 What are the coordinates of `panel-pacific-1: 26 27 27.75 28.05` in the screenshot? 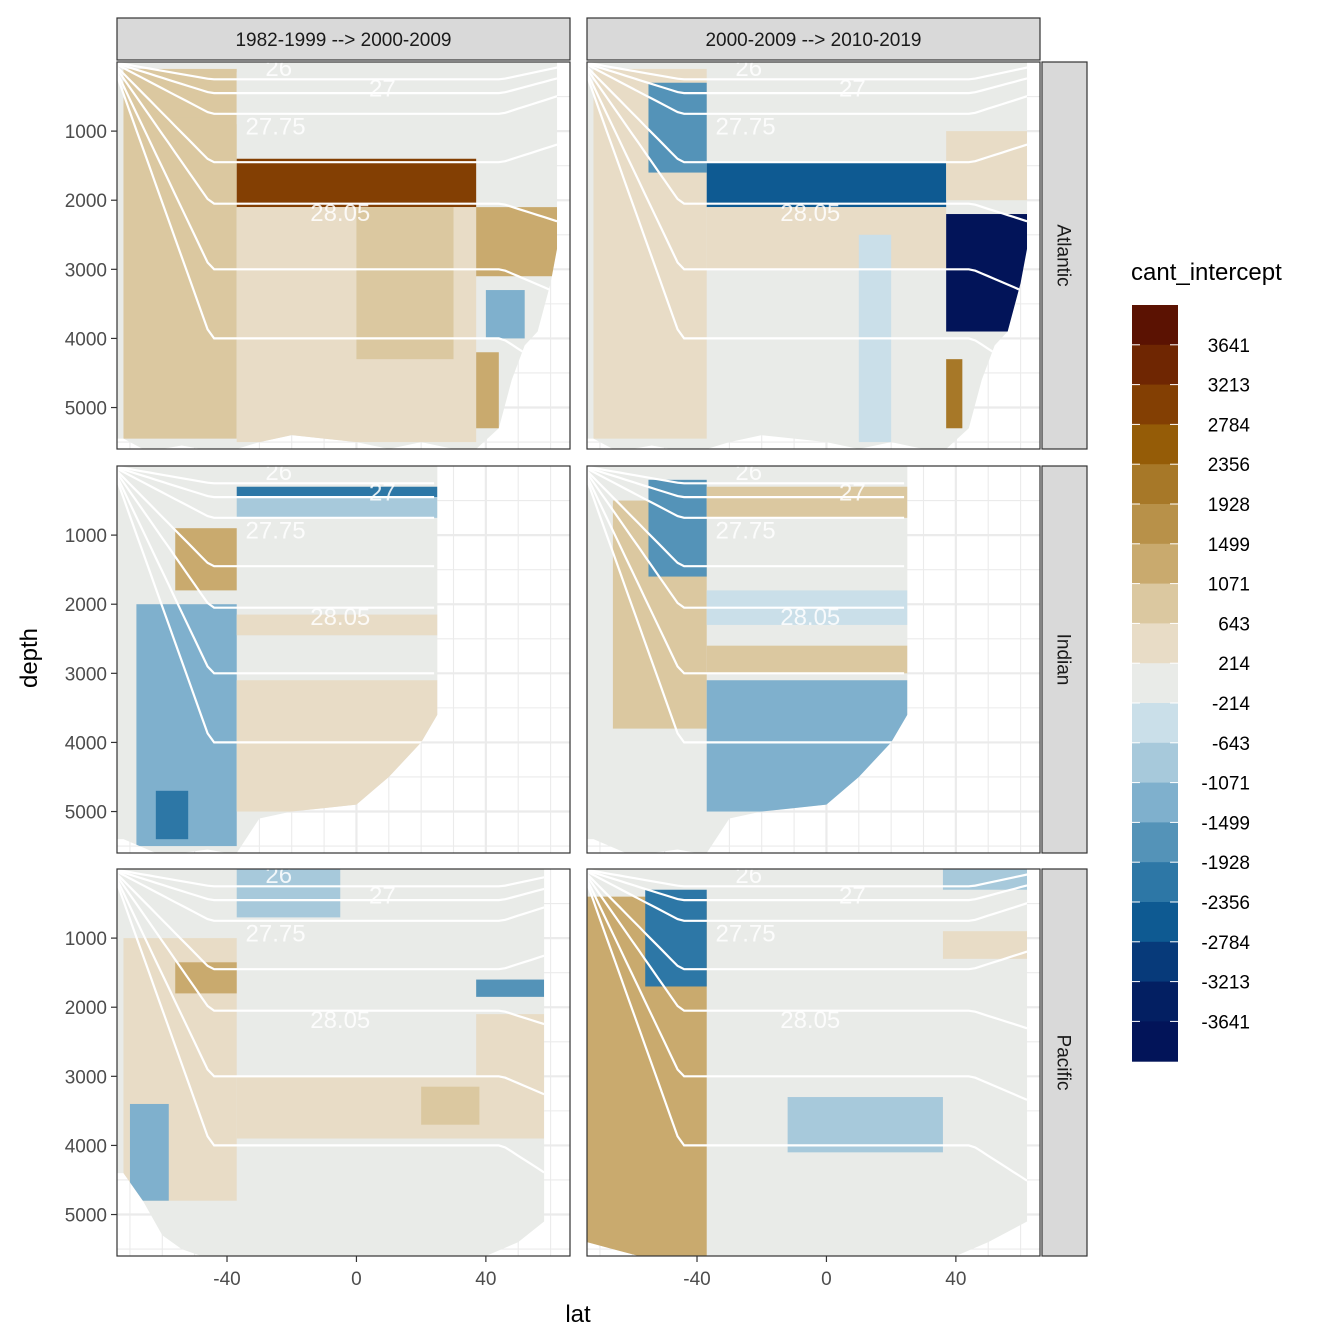 It's located at (343, 1059).